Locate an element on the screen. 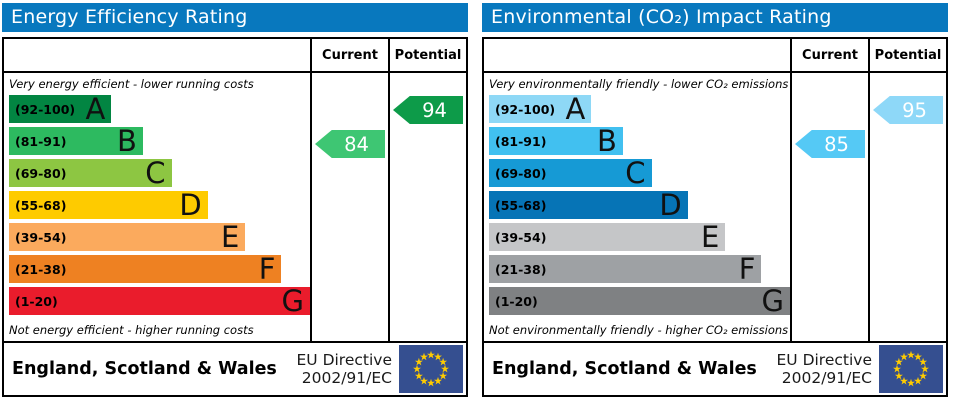 This screenshot has width=957, height=404. eu-flag-icon is located at coordinates (911, 369).